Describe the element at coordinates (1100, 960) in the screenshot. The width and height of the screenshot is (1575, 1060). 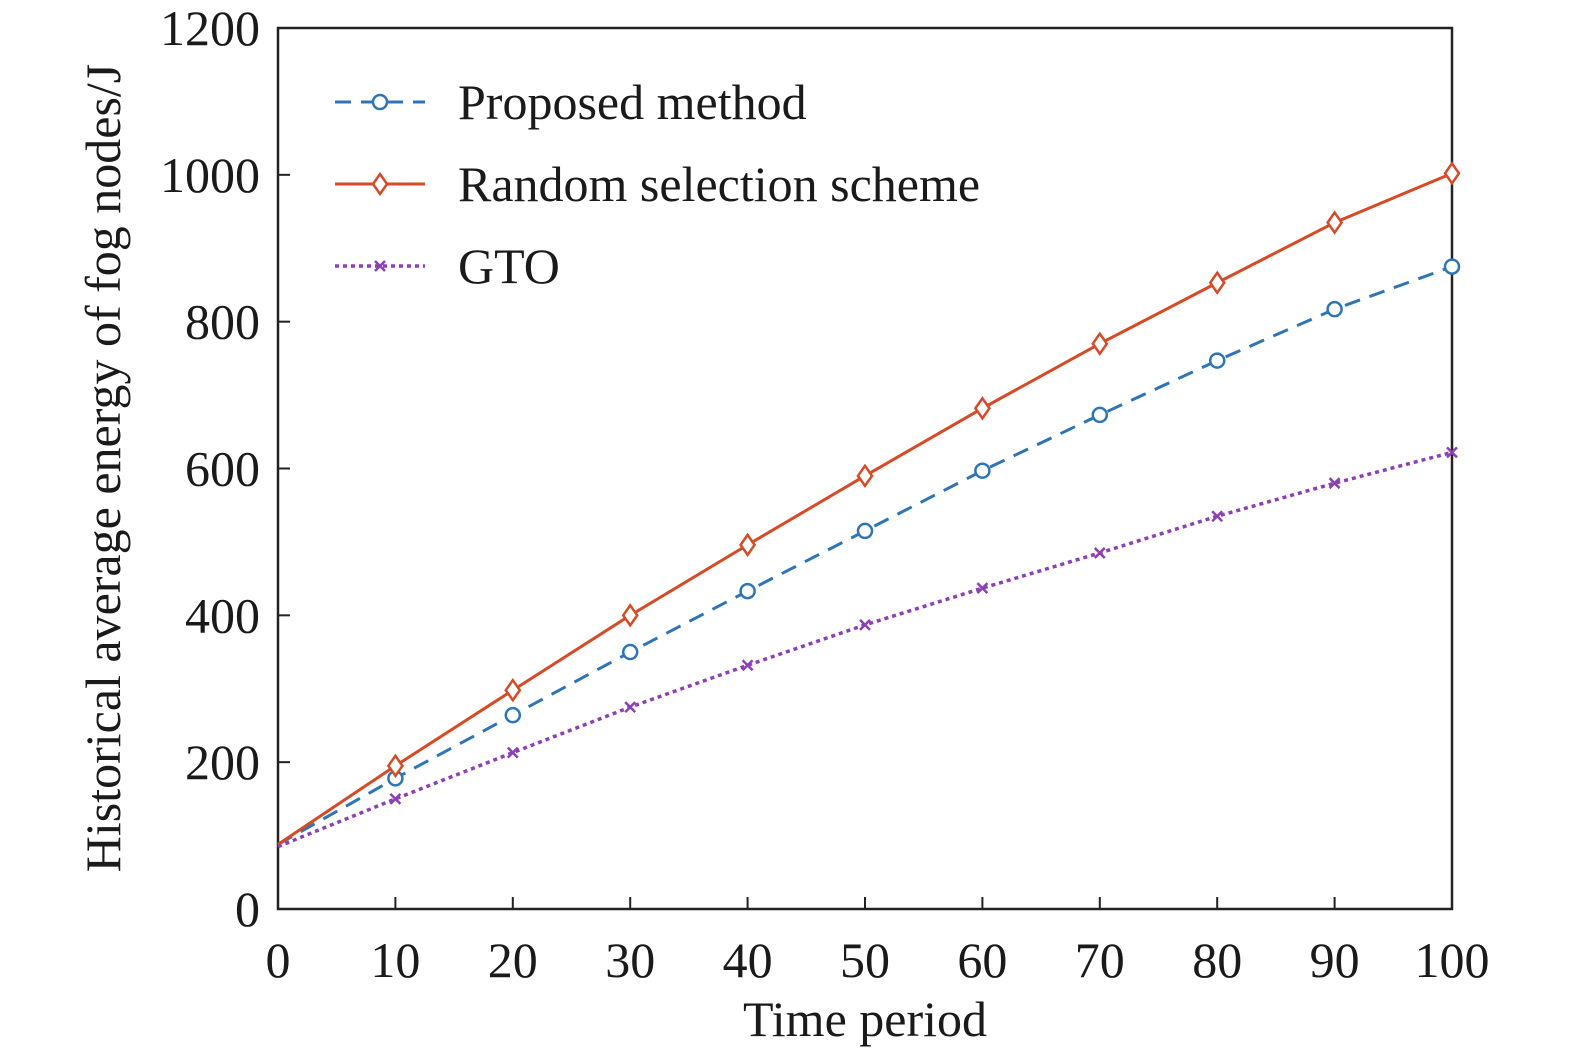
I see `x-tick-label: 70` at that location.